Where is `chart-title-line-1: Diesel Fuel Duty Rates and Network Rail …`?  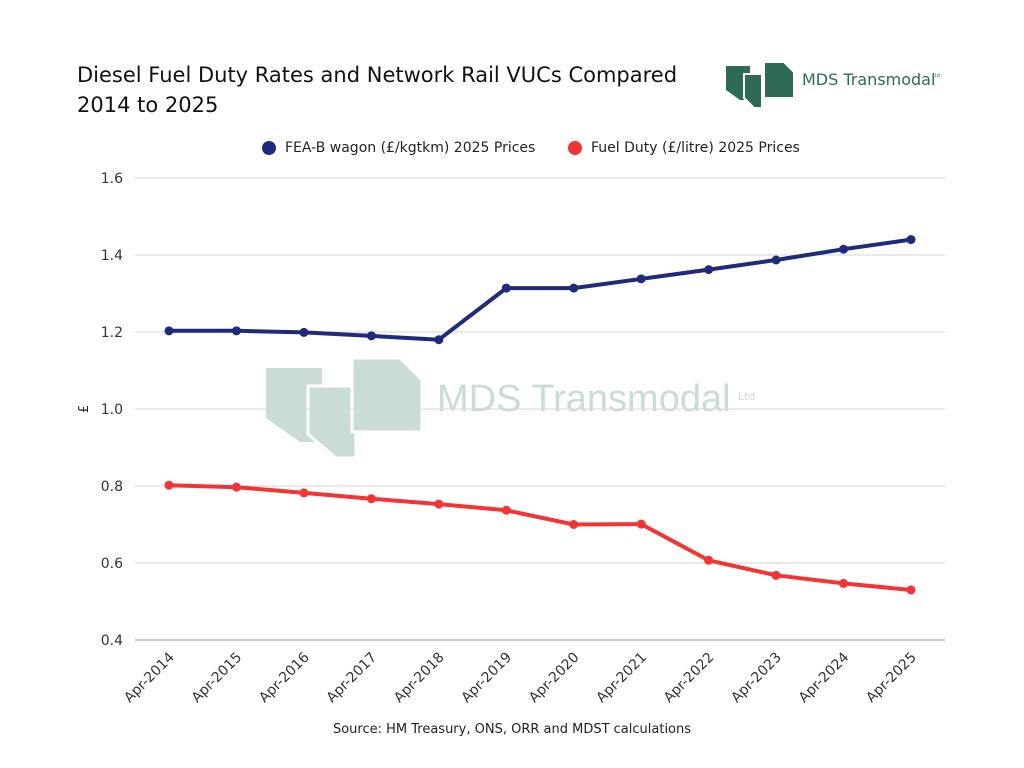 chart-title-line-1: Diesel Fuel Duty Rates and Network Rail … is located at coordinates (377, 75).